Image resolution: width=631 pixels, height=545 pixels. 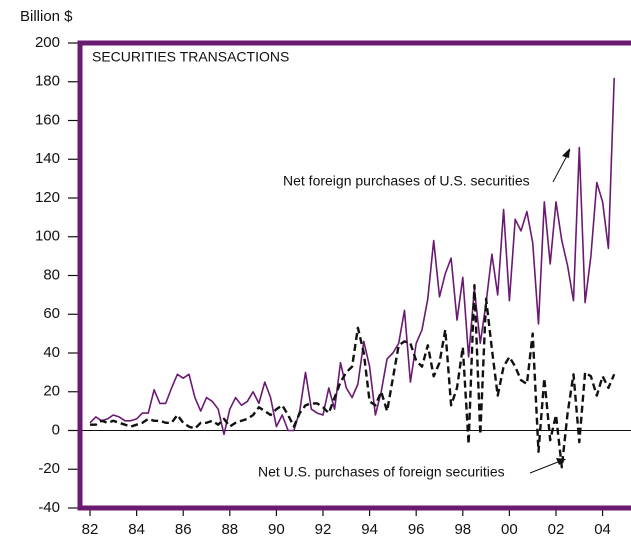 What do you see at coordinates (416, 529) in the screenshot?
I see `x-tick-label: 96` at bounding box center [416, 529].